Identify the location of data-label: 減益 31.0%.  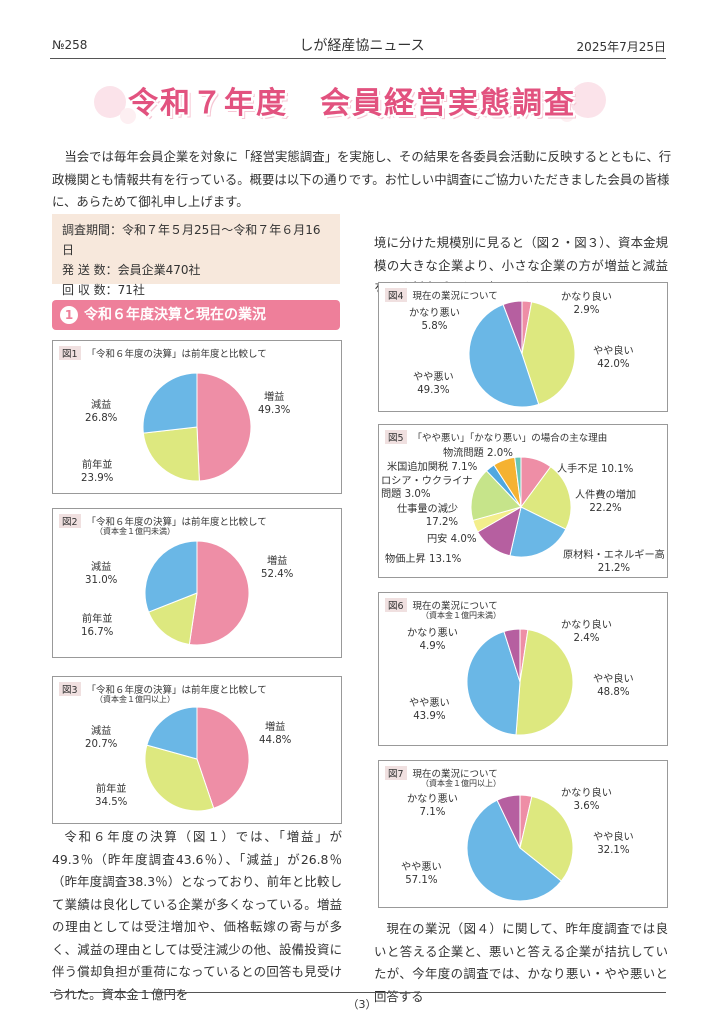
(101, 574).